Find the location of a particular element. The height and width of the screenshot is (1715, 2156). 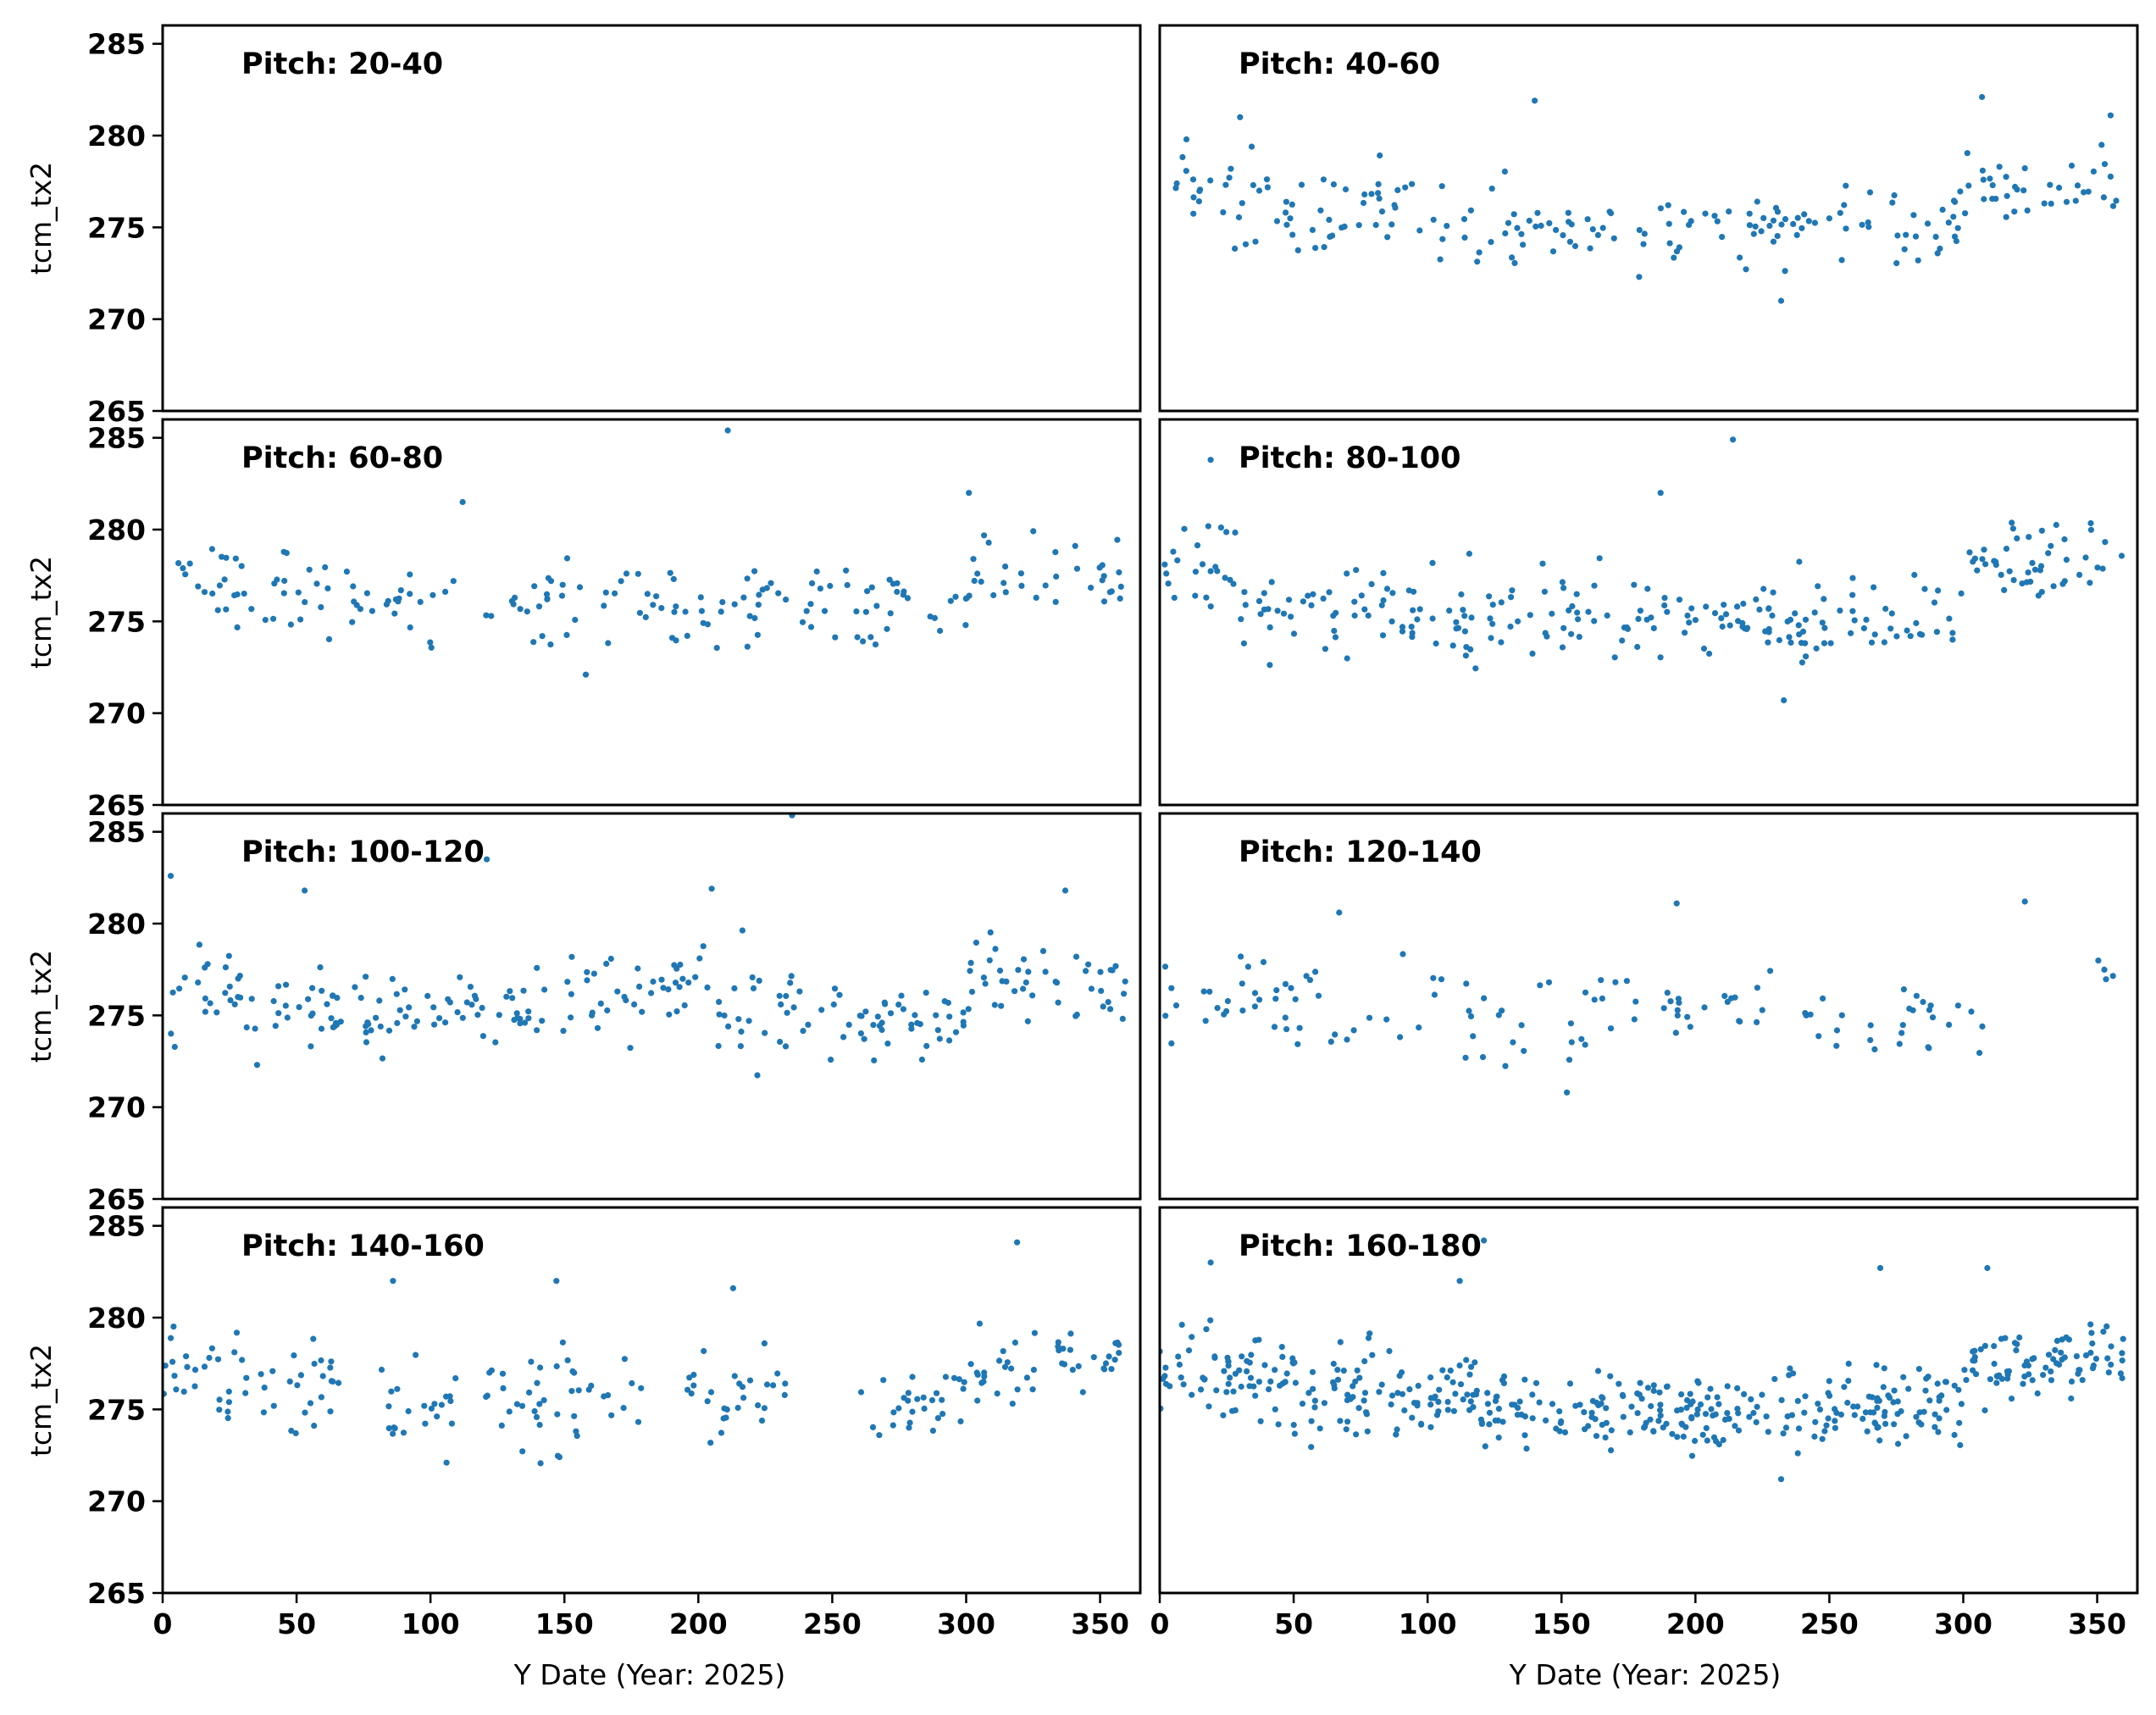

y-tick-label: 275 is located at coordinates (117, 1409).